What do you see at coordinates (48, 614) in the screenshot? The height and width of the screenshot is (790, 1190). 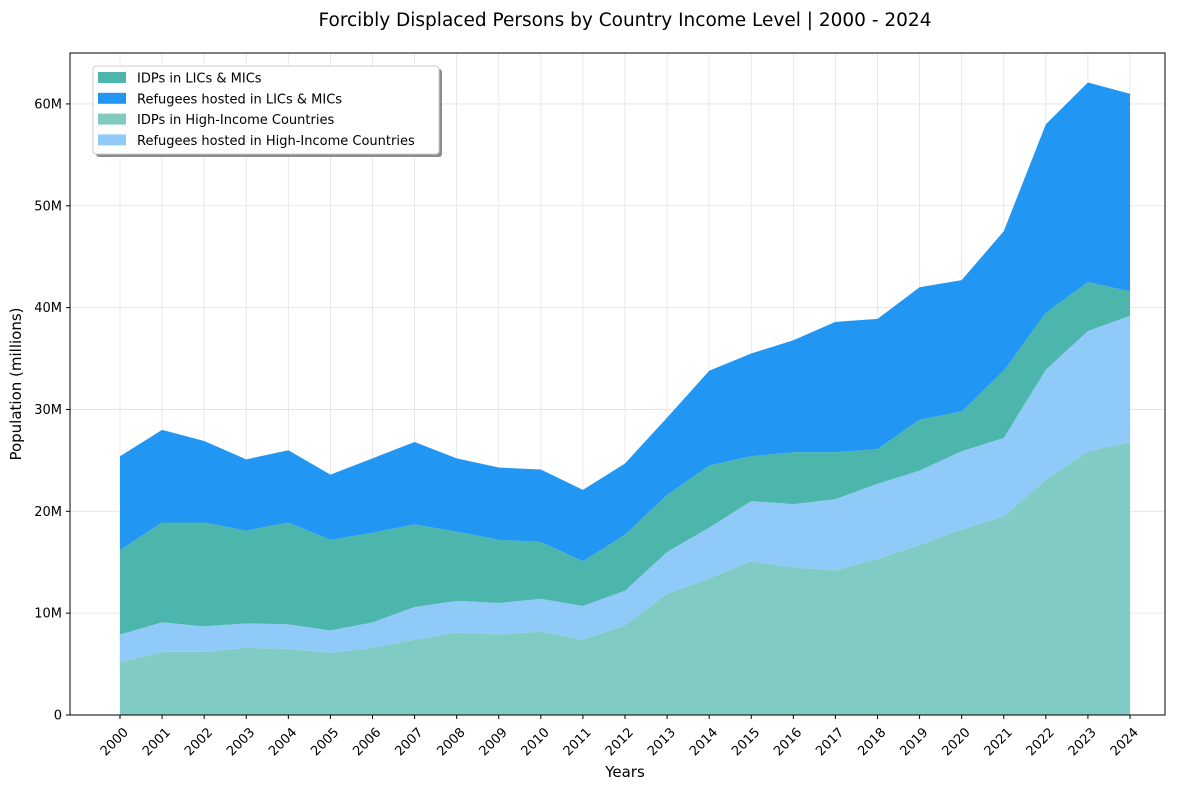 I see `y-tick-label: 10M` at bounding box center [48, 614].